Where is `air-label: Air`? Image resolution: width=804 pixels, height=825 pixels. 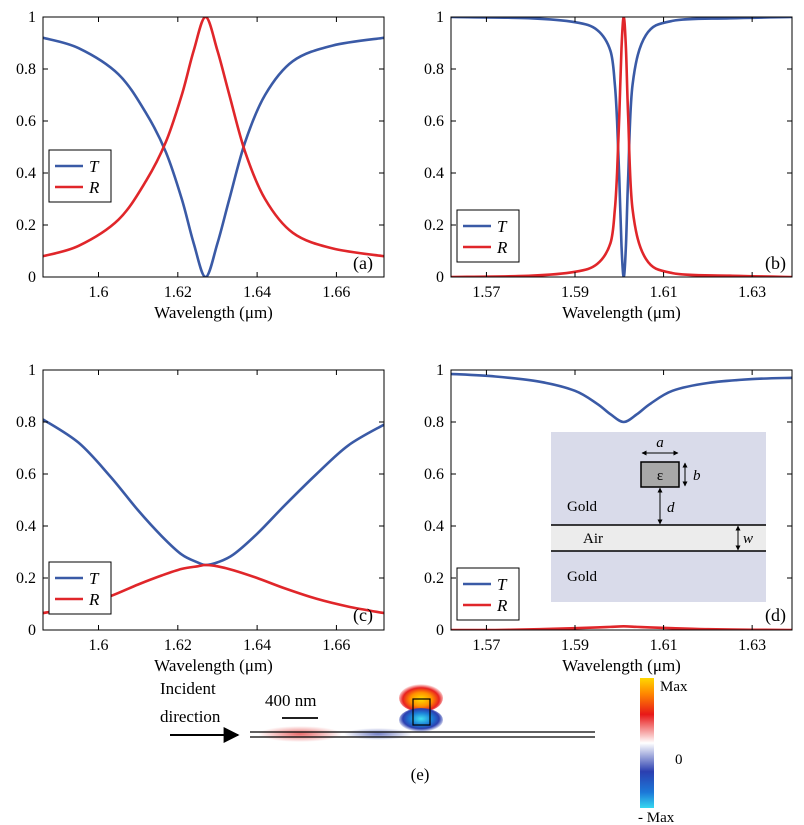 air-label: Air is located at coordinates (593, 539).